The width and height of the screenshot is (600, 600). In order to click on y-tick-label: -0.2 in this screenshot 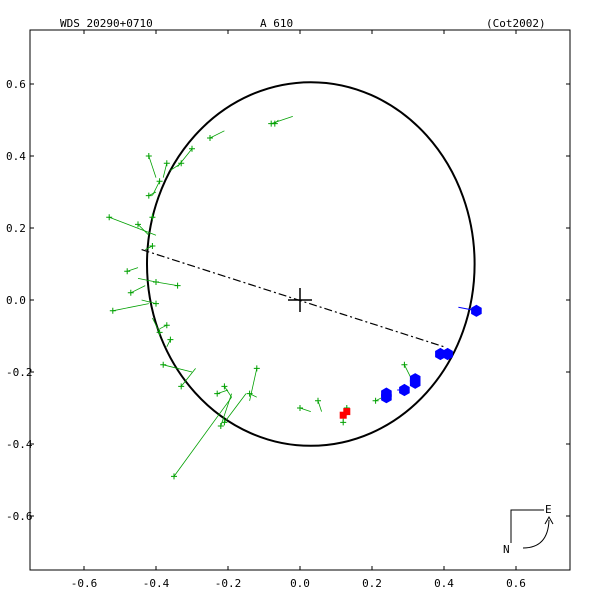, I will do `click(19, 372)`.